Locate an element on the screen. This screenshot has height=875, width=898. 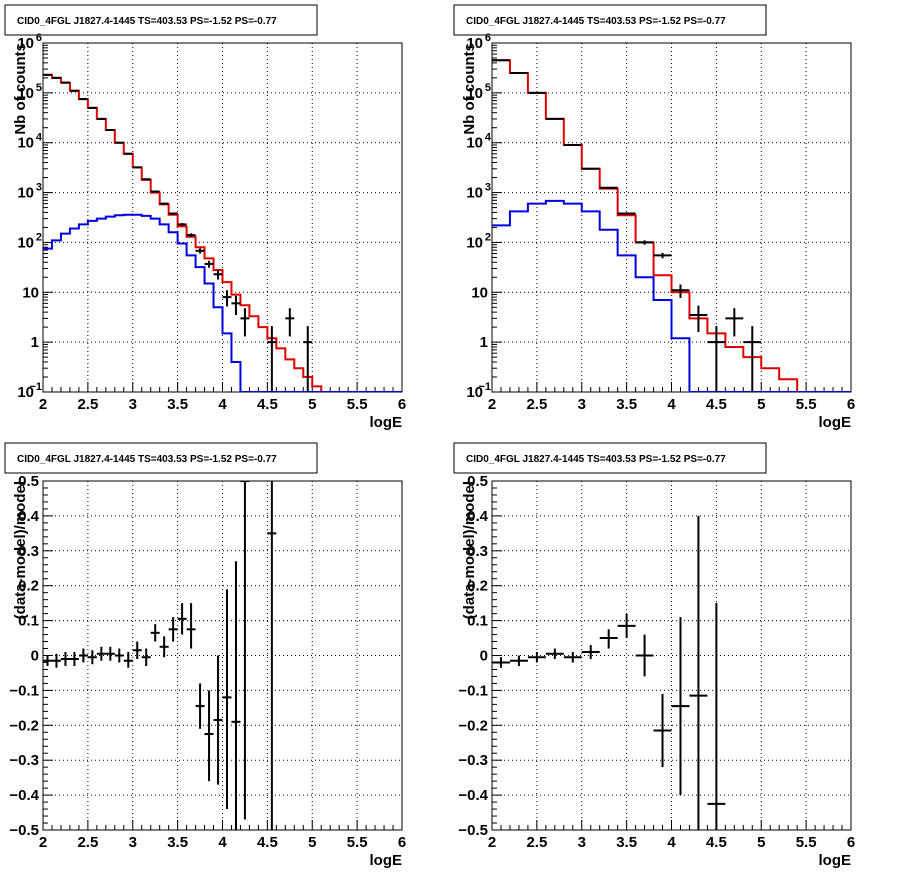
y-tick-exponent: 4 is located at coordinates (39, 138).